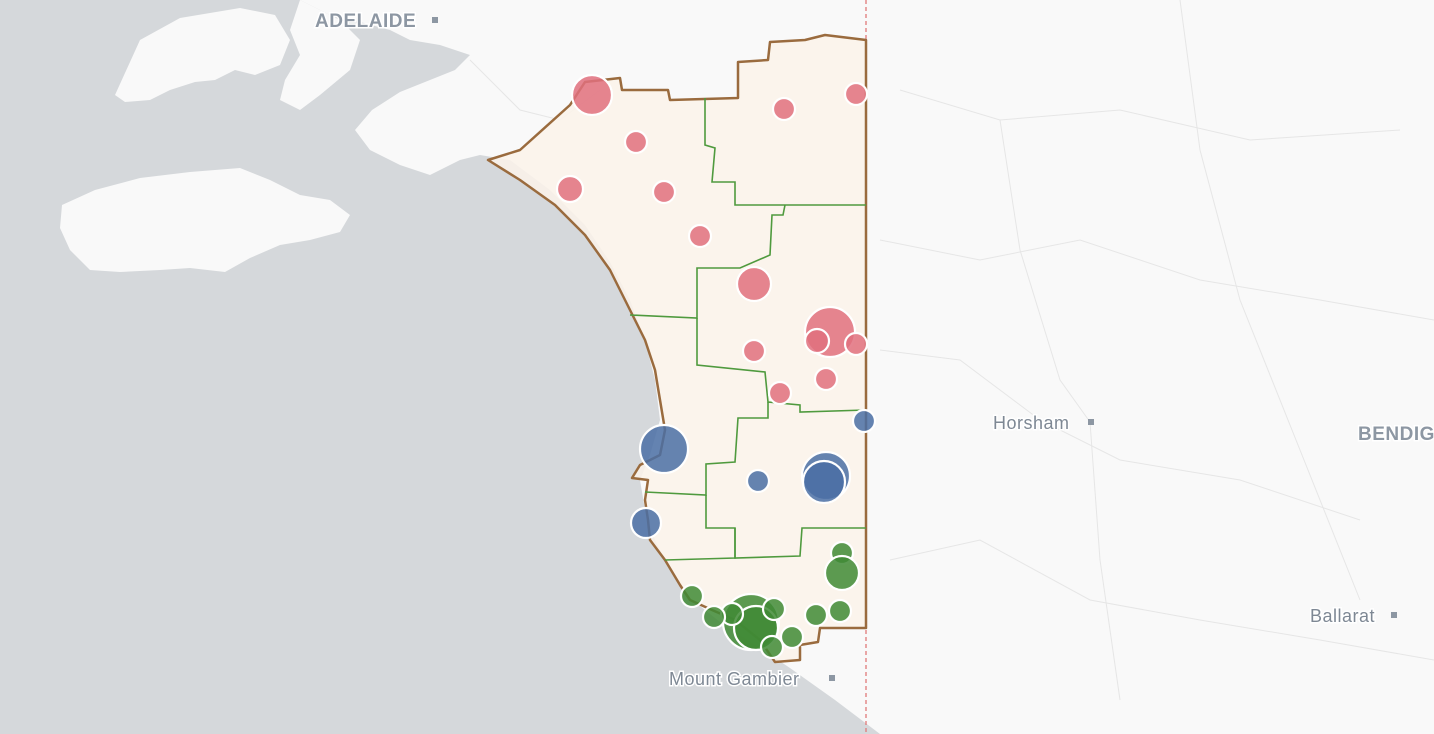 The width and height of the screenshot is (1434, 734). Describe the element at coordinates (1091, 422) in the screenshot. I see `horsham-marker` at that location.